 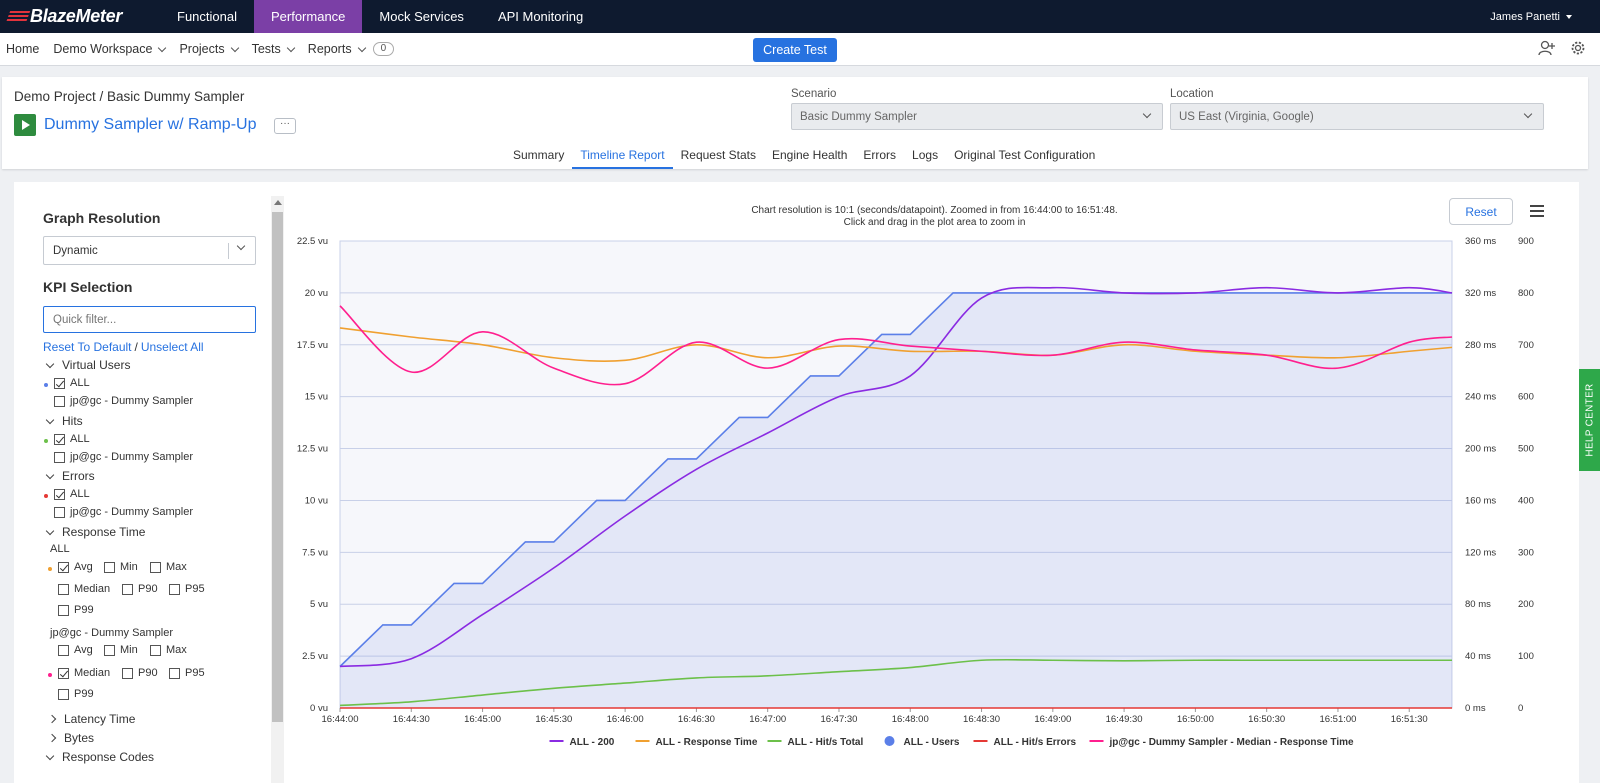 What do you see at coordinates (896, 345) in the screenshot?
I see `series-line` at bounding box center [896, 345].